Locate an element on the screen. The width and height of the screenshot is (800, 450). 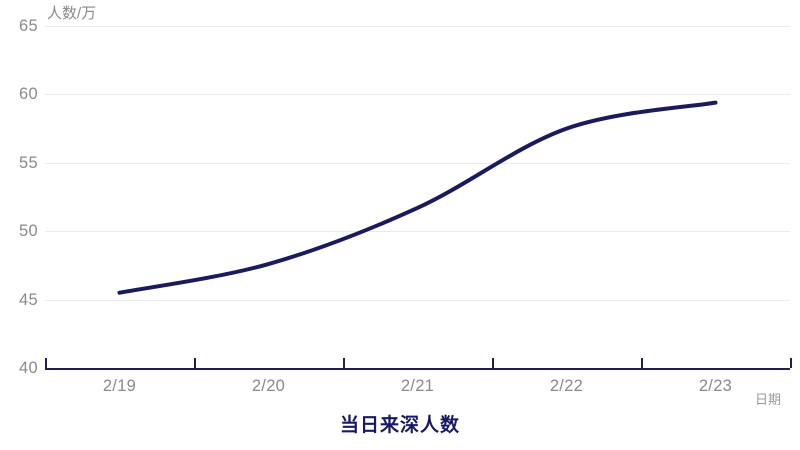
chart-title: 当日来深人数 is located at coordinates (399, 425).